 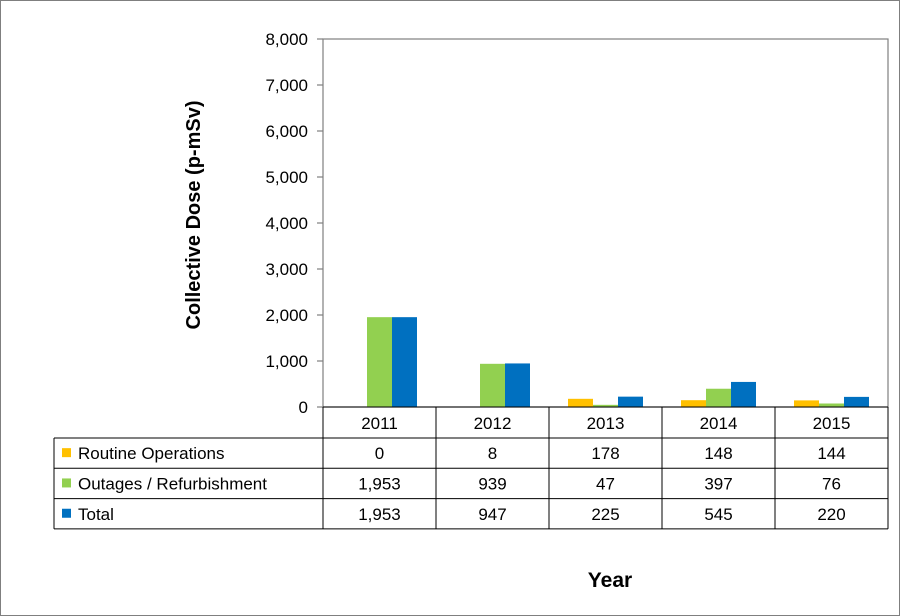 I want to click on legend-entry: Outages / Refurbishment, so click(x=172, y=483).